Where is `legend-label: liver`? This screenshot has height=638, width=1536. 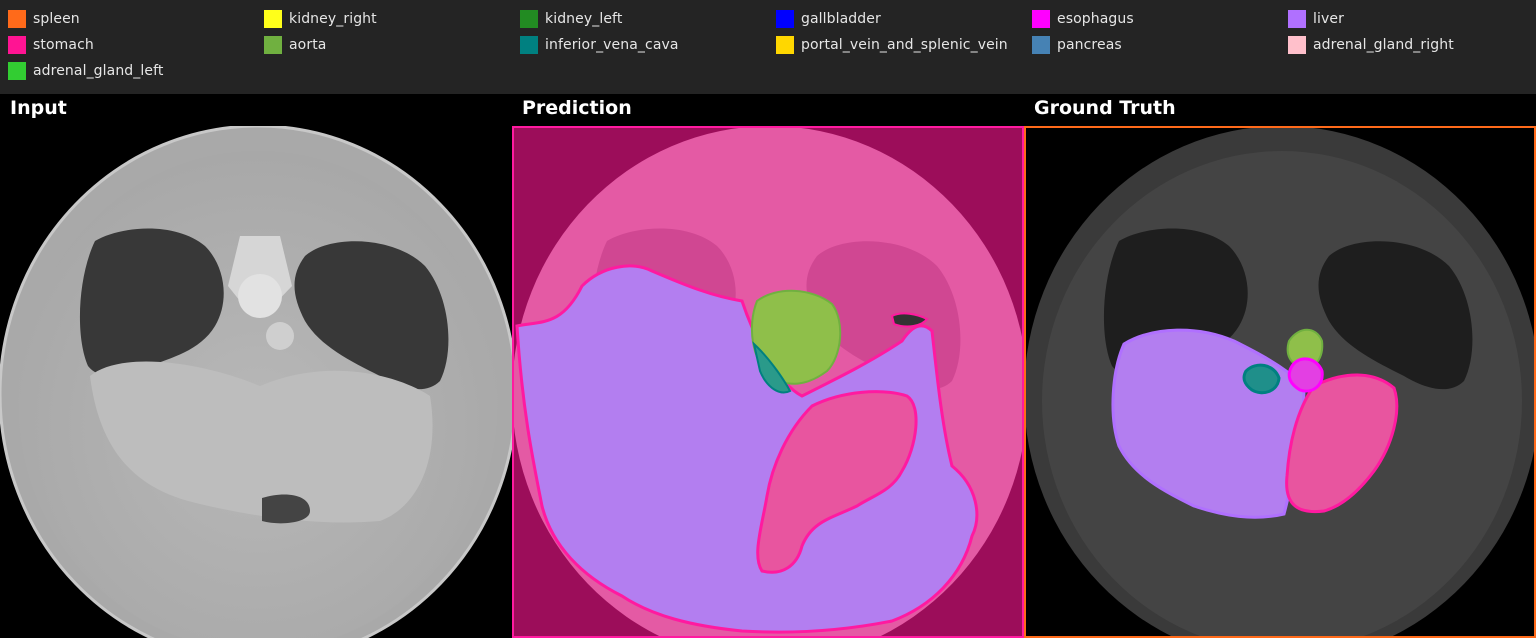 legend-label: liver is located at coordinates (1328, 19).